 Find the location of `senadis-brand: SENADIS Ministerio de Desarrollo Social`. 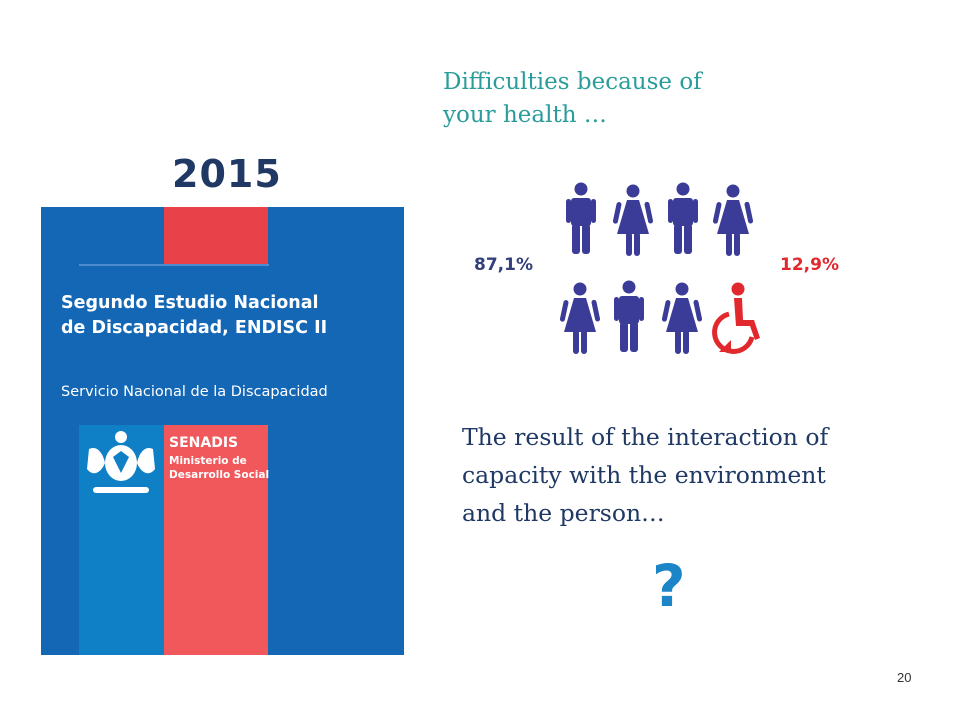

senadis-brand: SENADIS Ministerio de Desarrollo Social is located at coordinates (219, 458).